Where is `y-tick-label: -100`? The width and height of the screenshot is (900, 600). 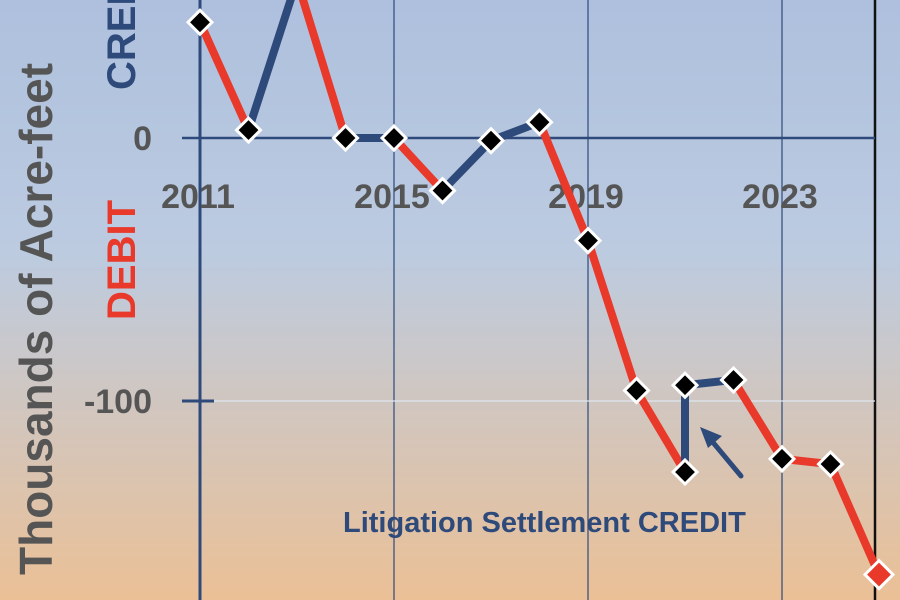
y-tick-label: -100 is located at coordinates (118, 402).